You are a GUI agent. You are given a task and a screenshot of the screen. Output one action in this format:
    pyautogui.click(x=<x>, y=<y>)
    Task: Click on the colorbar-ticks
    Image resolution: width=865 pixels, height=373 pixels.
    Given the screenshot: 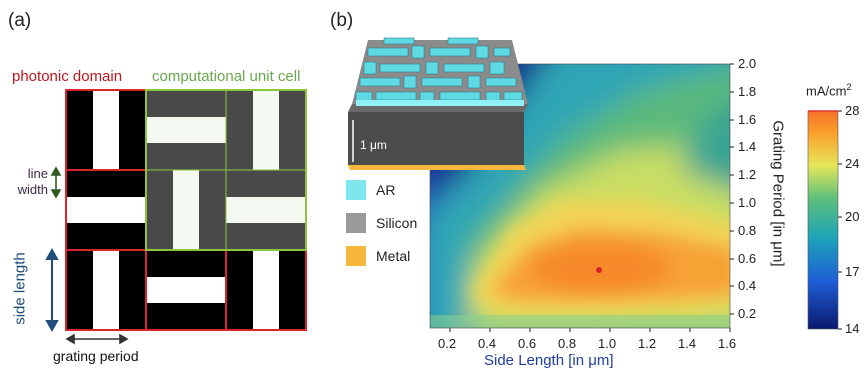 What is the action you would take?
    pyautogui.click(x=840, y=220)
    